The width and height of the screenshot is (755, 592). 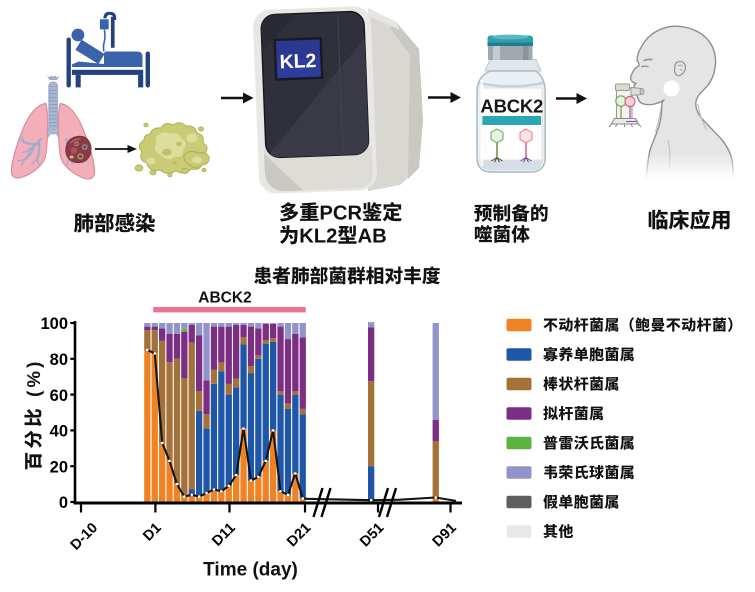 I want to click on svg-text: D51, so click(x=372, y=535).